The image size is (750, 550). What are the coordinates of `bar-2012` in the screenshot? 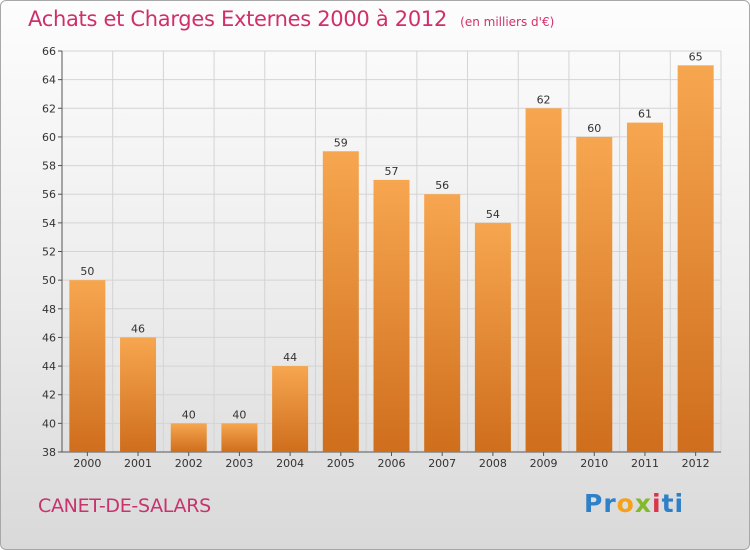 It's located at (695, 259).